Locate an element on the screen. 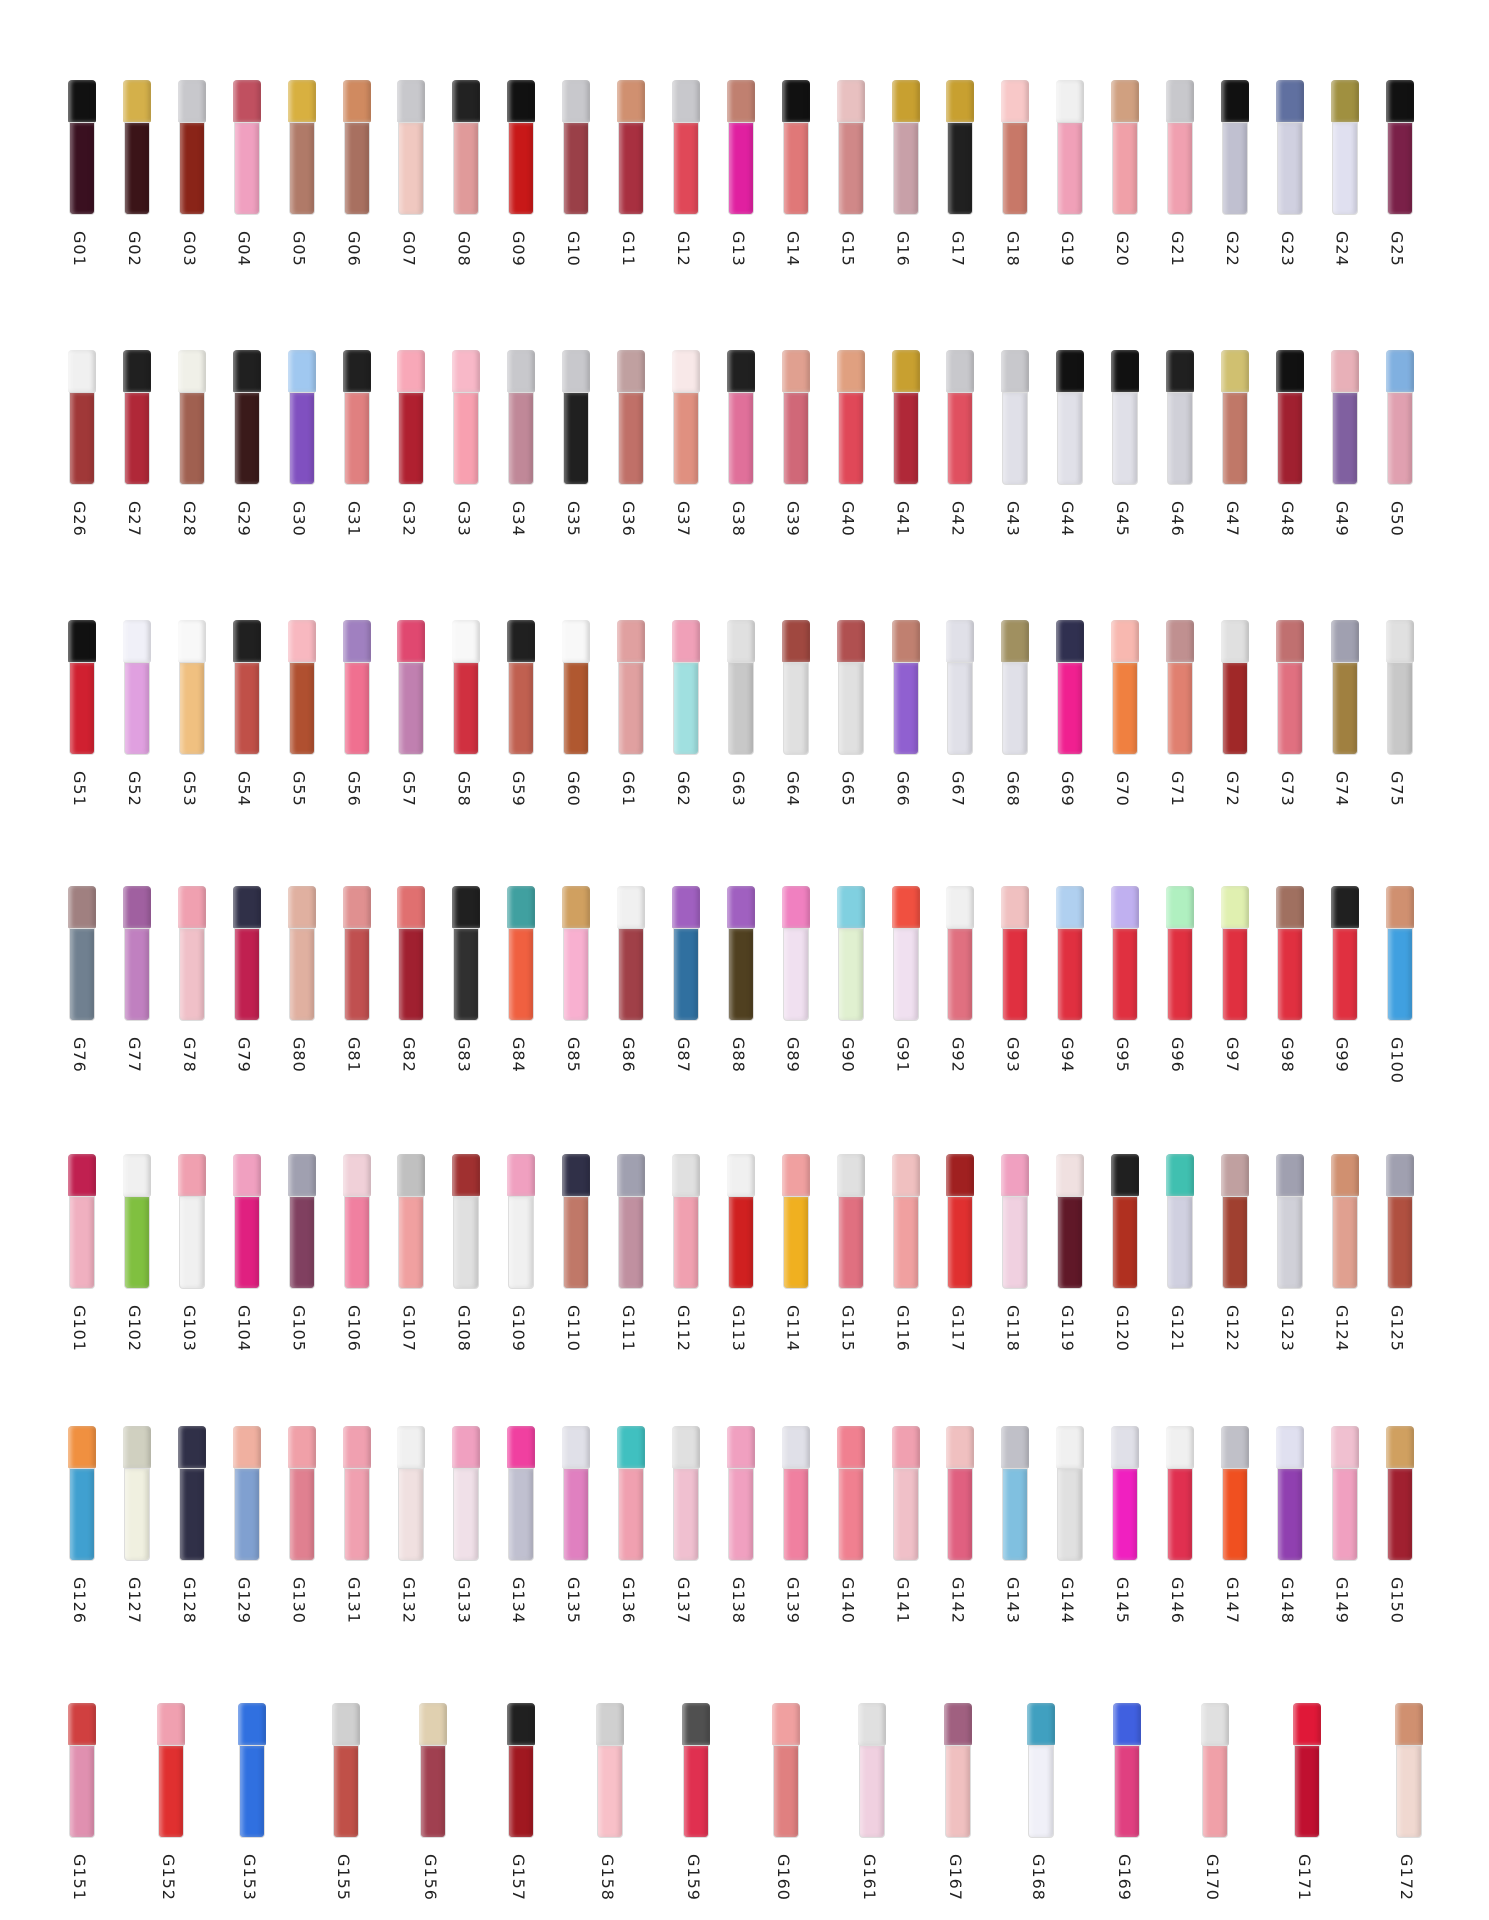  product-item: G21 is located at coordinates (1180, 187).